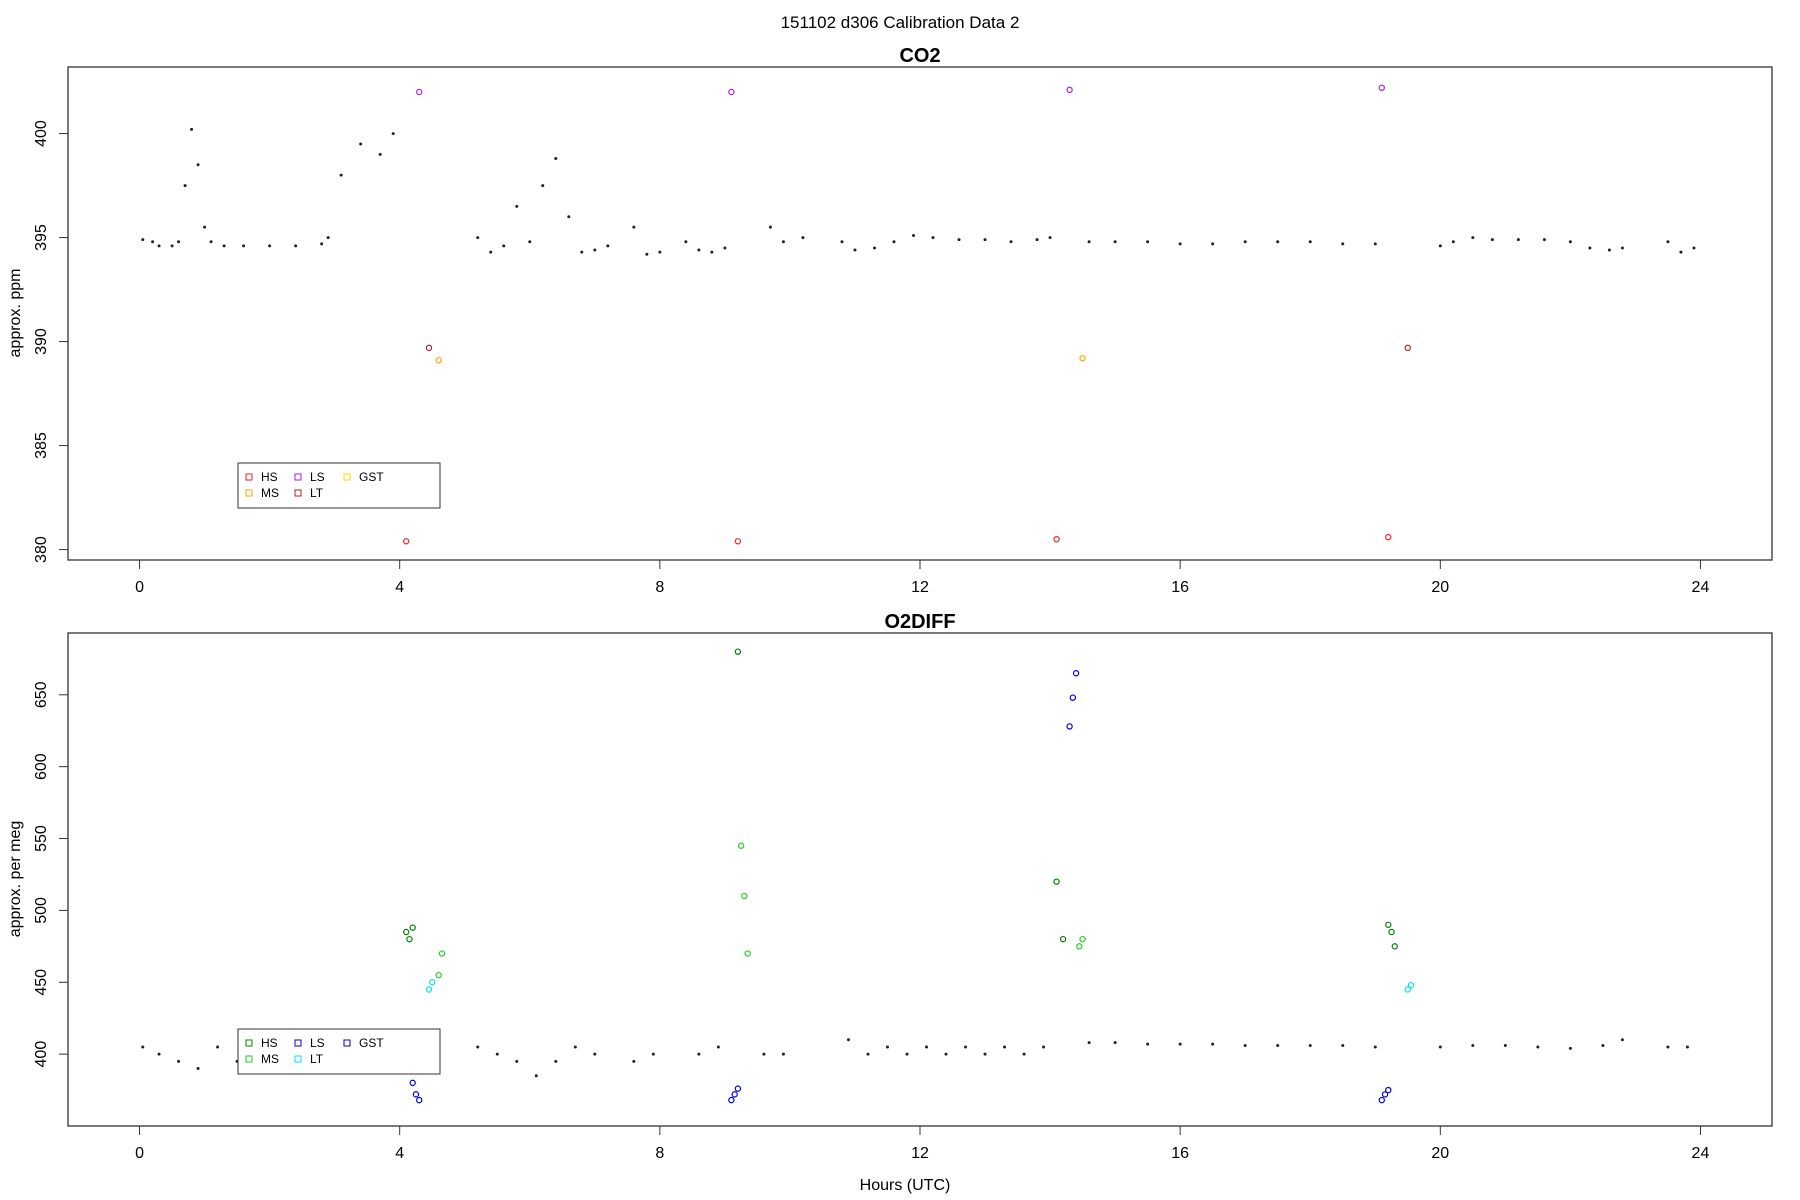 The image size is (1800, 1200). Describe the element at coordinates (41, 237) in the screenshot. I see `y-tick-label: 395` at that location.